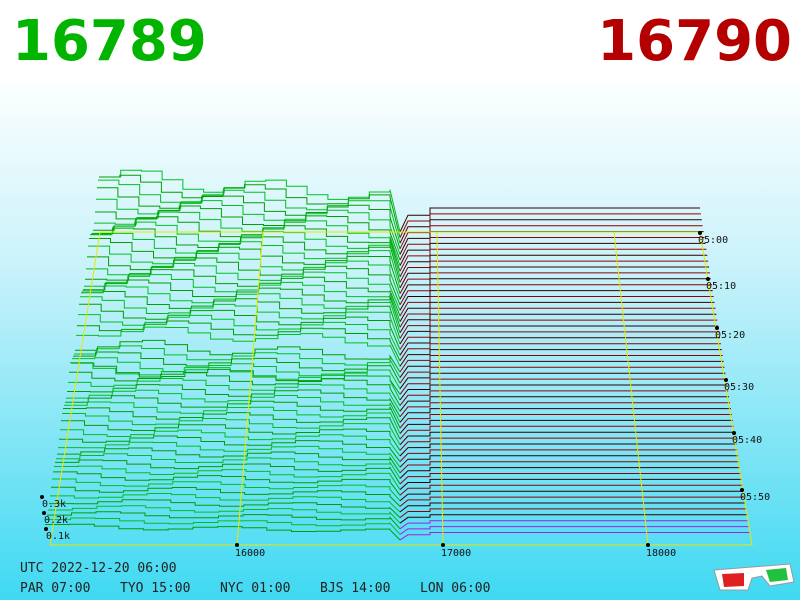  I want to click on utc-time: UTC 2022-12-20 06:00, so click(98, 568).